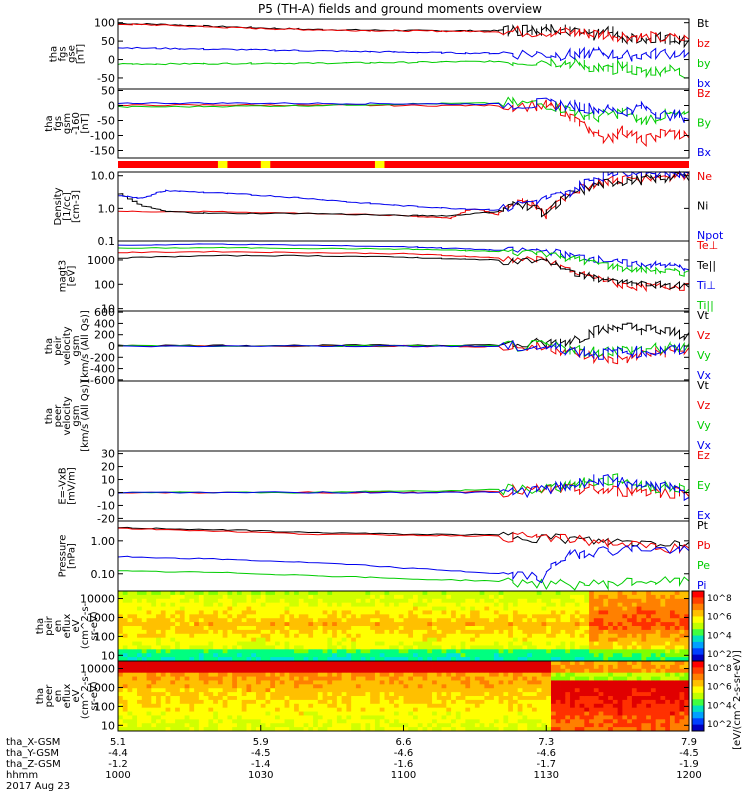 The width and height of the screenshot is (750, 800). I want to click on colorbar-tick-label: 10^2, so click(719, 725).